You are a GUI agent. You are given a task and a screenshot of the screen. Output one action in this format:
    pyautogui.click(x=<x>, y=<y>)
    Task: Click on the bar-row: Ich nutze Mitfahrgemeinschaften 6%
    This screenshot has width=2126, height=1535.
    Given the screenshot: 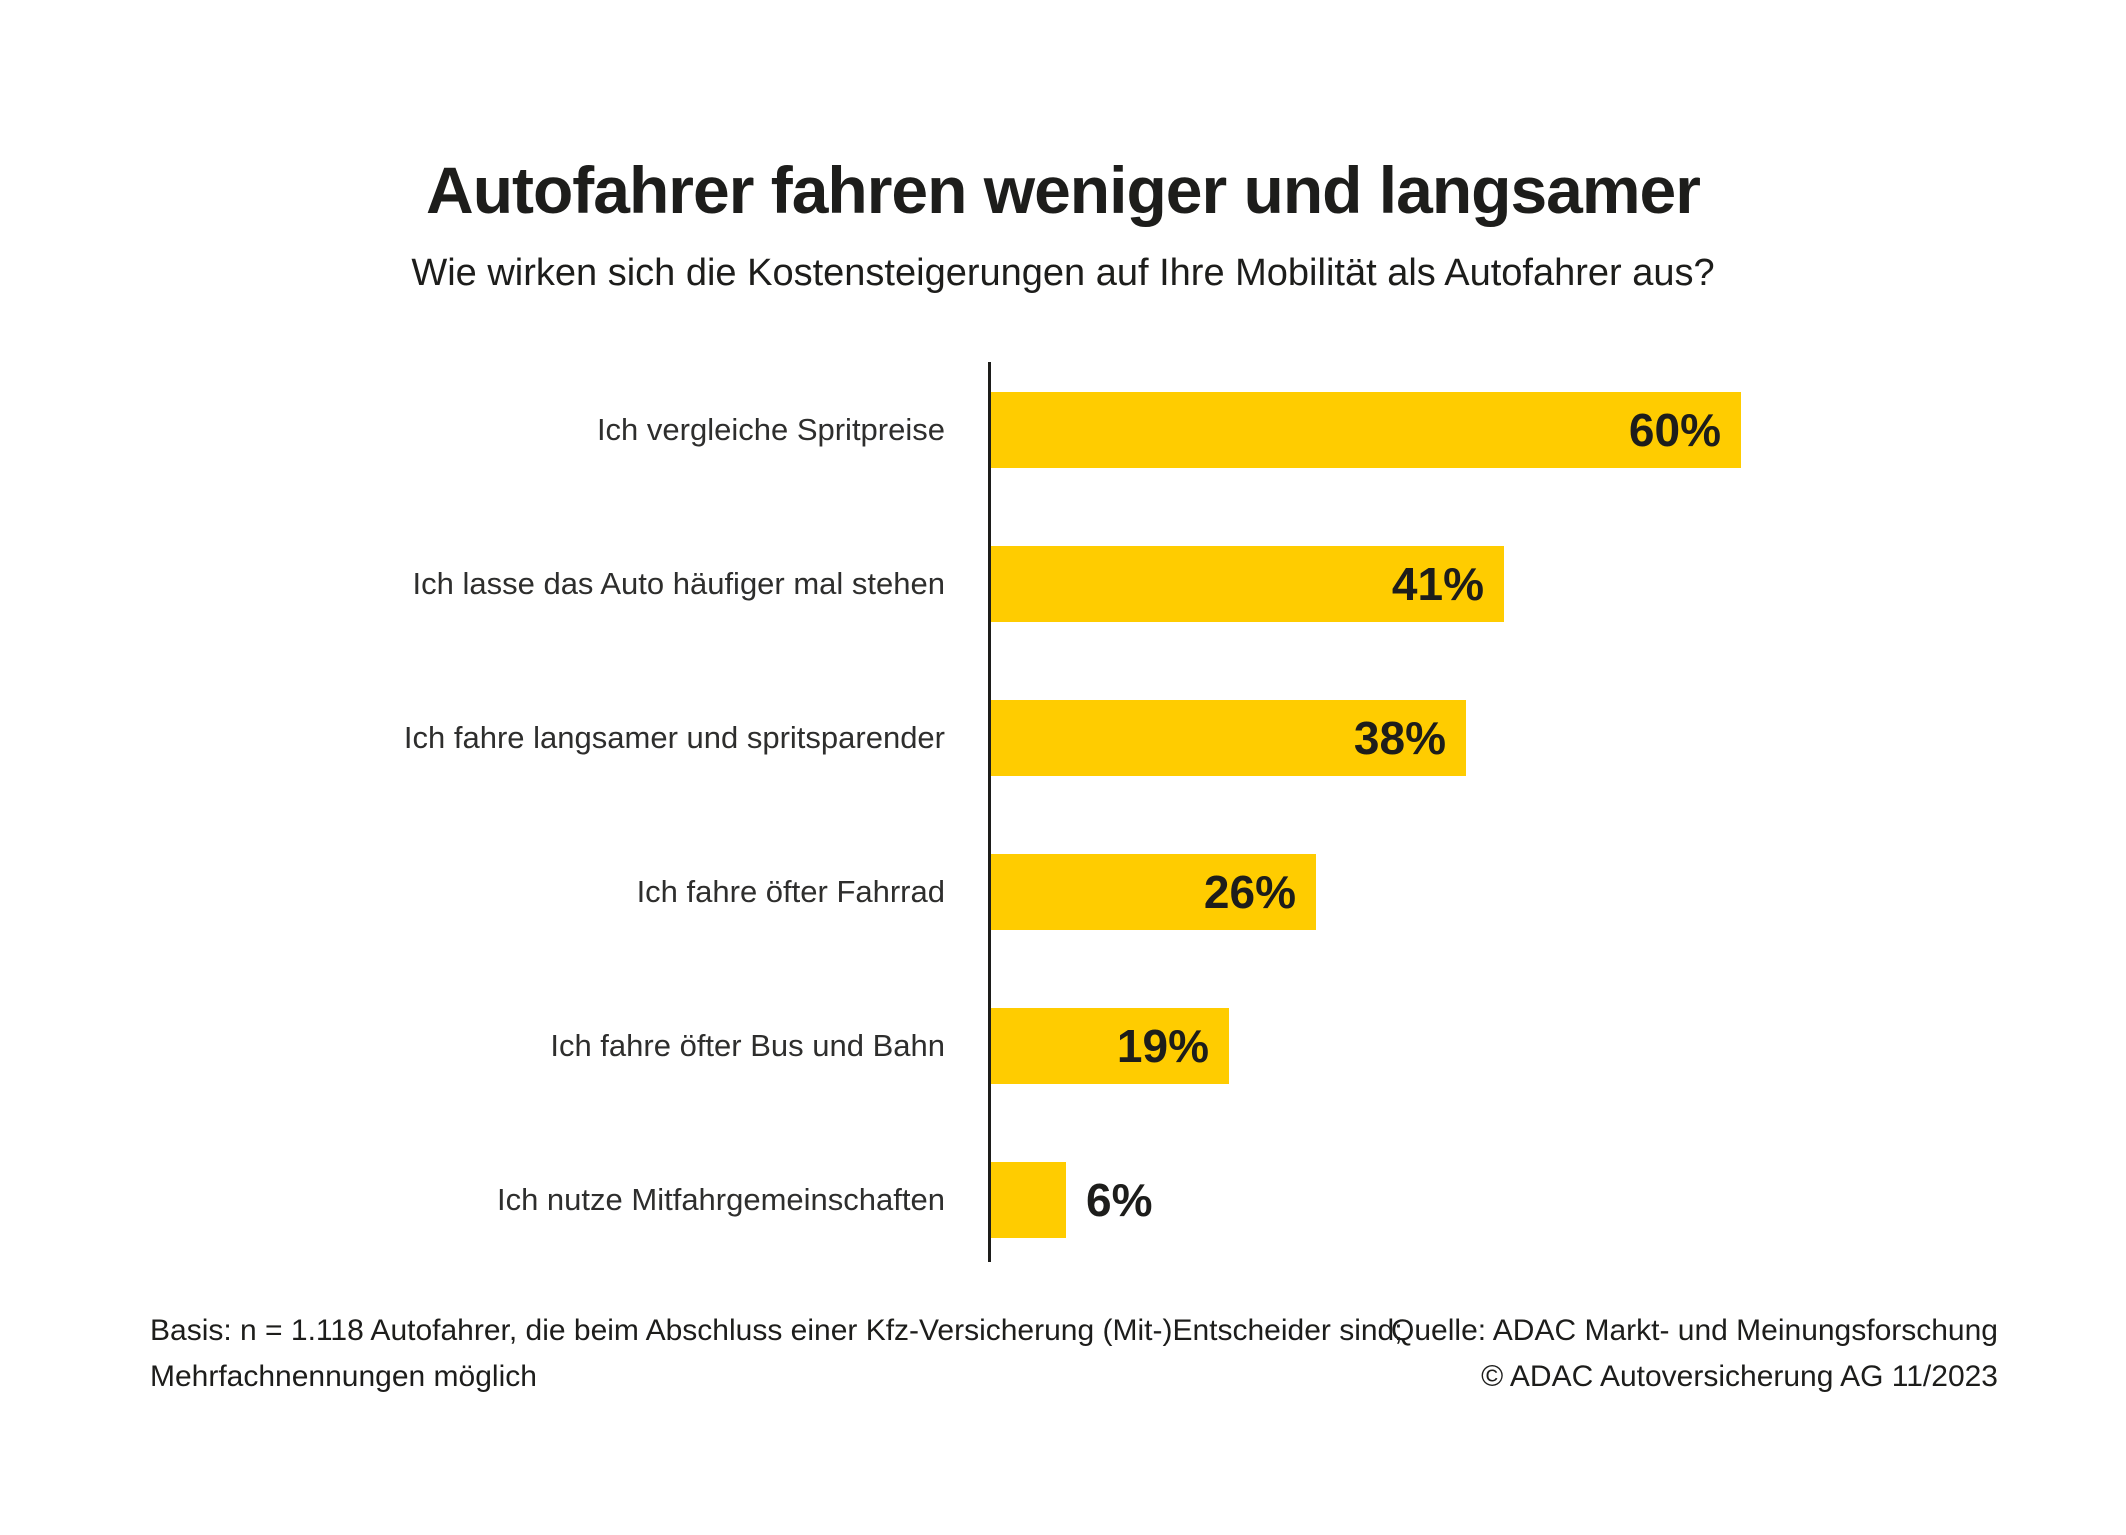 What is the action you would take?
    pyautogui.click(x=1063, y=1200)
    